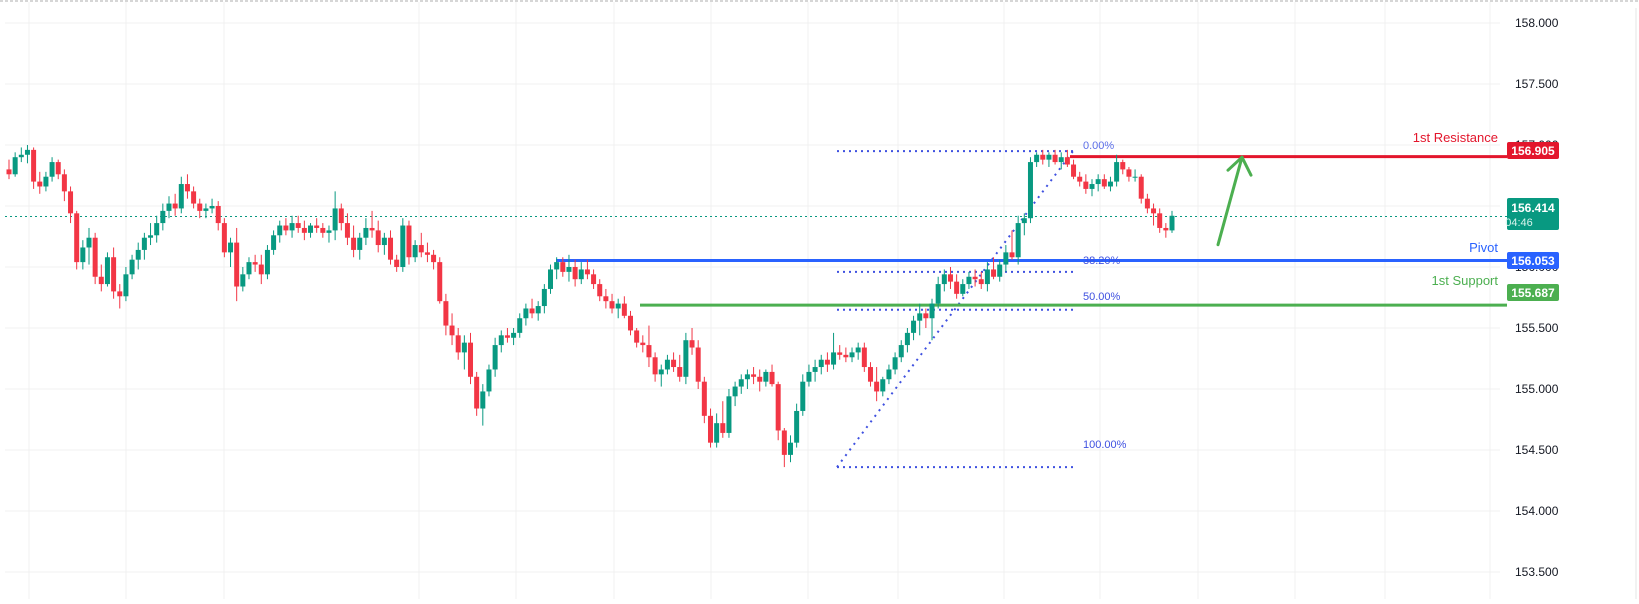  What do you see at coordinates (1455, 137) in the screenshot?
I see `resistance-label: 1st Resistance` at bounding box center [1455, 137].